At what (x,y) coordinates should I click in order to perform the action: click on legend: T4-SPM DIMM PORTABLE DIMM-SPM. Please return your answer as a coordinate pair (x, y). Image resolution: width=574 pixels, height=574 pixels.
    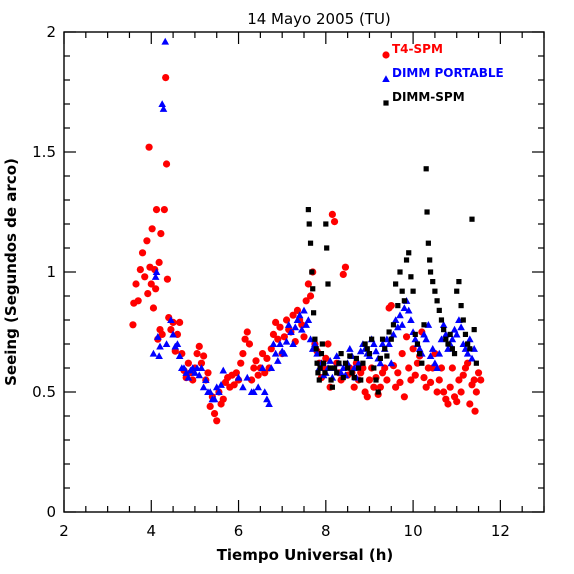
    Looking at the image, I should click on (443, 74).